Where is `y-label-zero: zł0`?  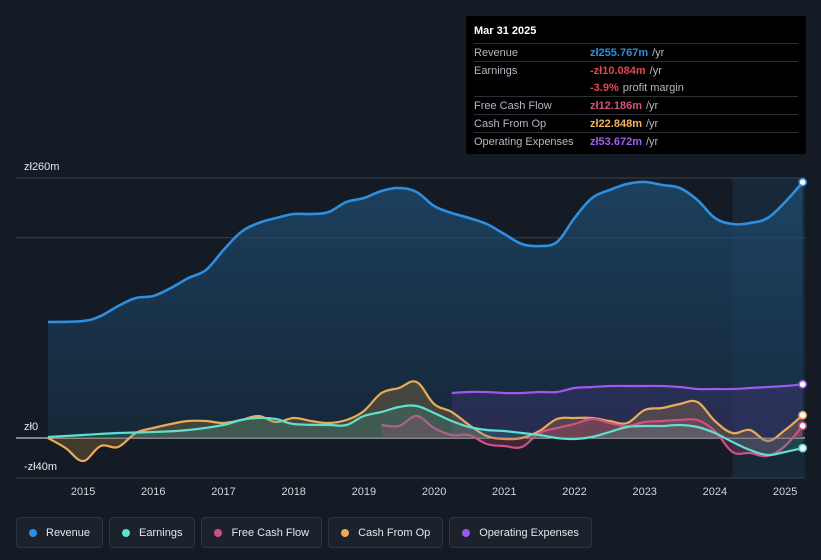 y-label-zero: zł0 is located at coordinates (31, 427).